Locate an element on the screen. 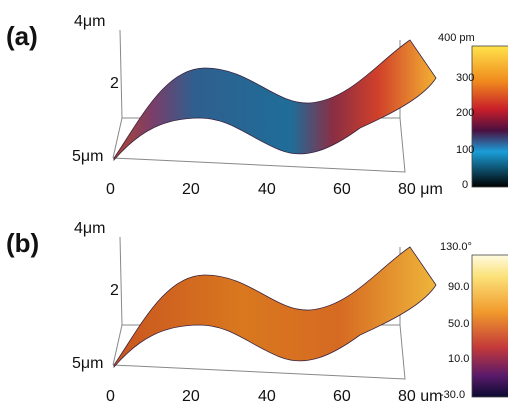  panel-label: (b) is located at coordinates (22, 243).